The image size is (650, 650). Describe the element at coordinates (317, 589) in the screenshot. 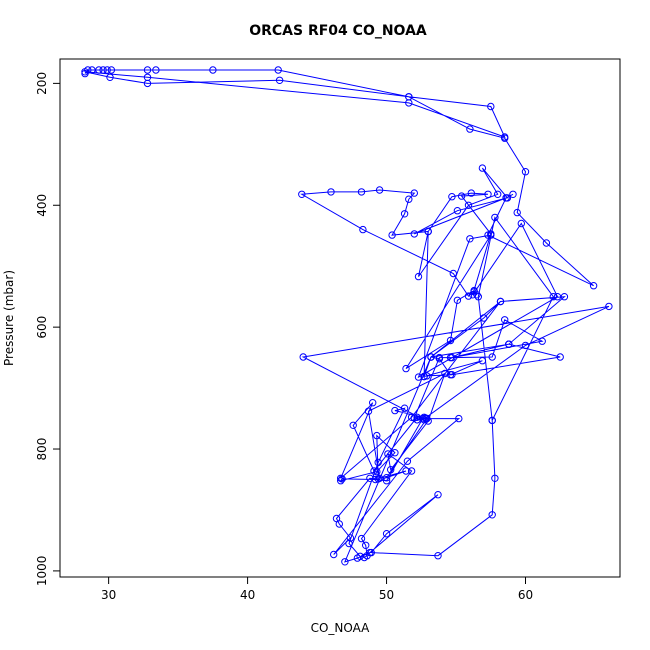

I see `x-axis: 30 40 50 60` at that location.